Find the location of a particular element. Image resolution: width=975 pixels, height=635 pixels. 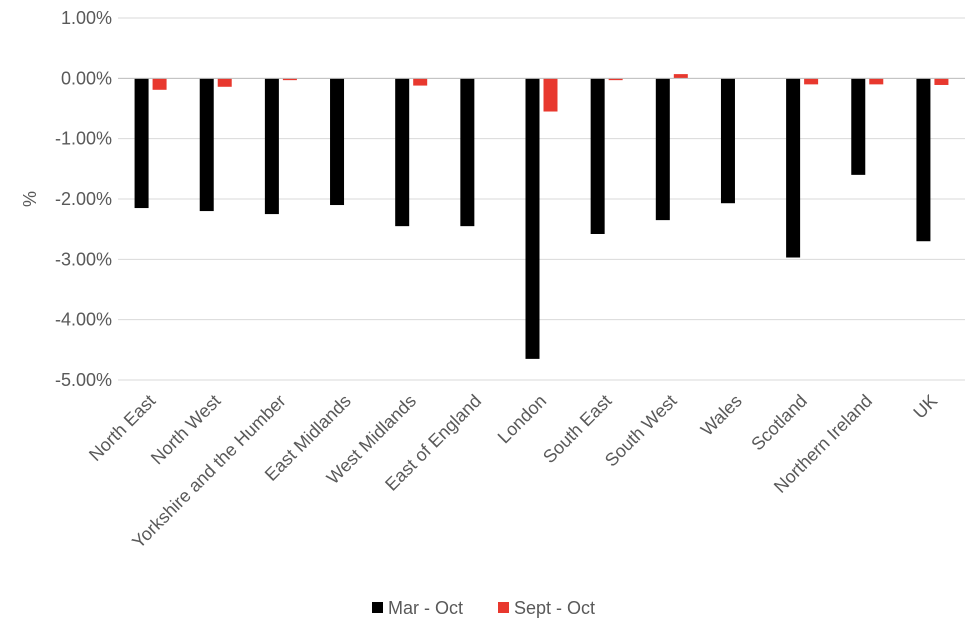

y-tick-label: -5.00% is located at coordinates (83, 380).